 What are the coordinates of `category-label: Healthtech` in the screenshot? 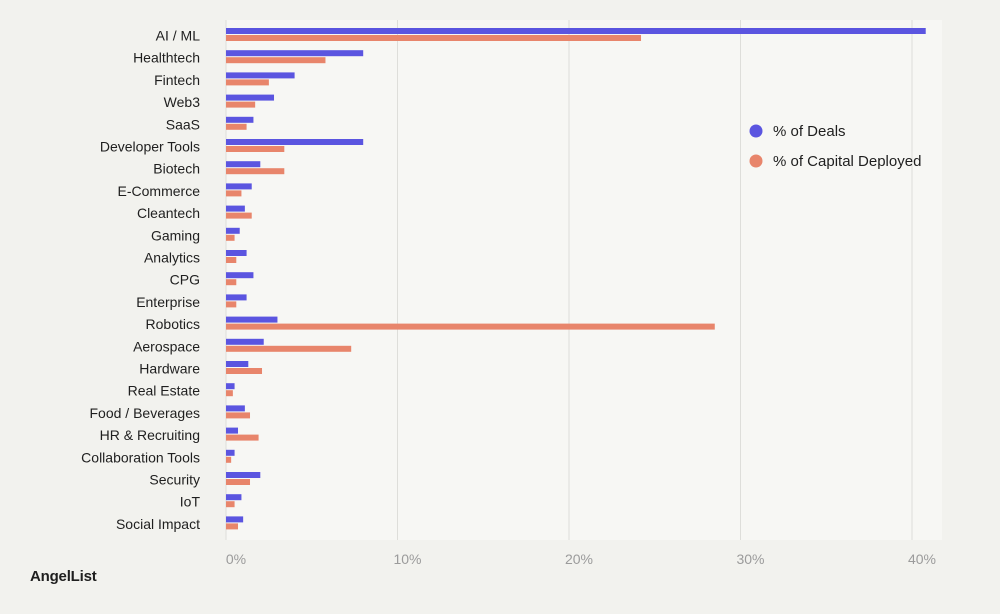 It's located at (166, 58).